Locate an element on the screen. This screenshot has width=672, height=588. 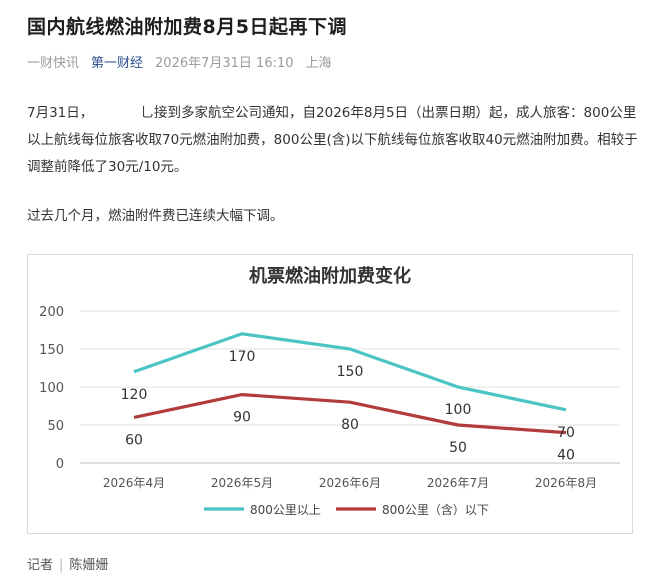
data-label: 120 is located at coordinates (134, 395).